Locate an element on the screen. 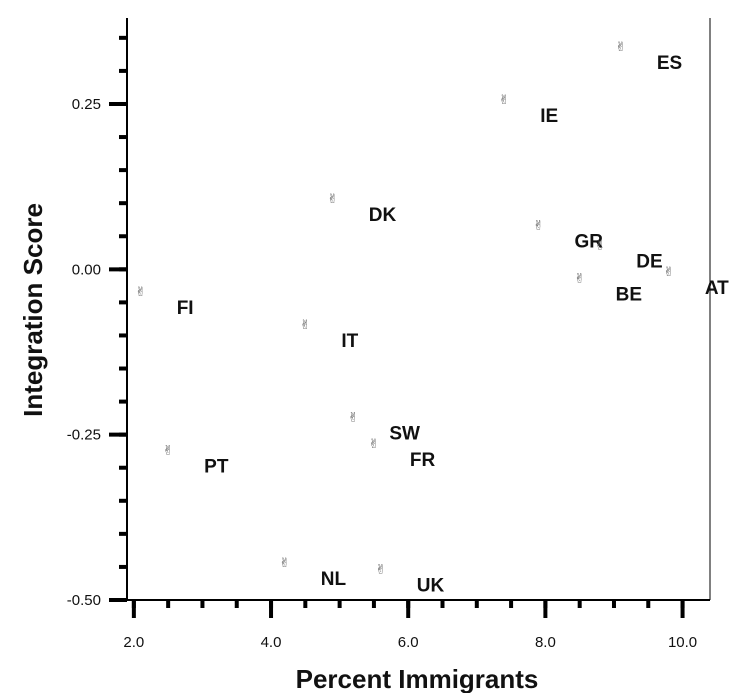 The height and width of the screenshot is (693, 748). x-tick-label: 4.0 is located at coordinates (271, 642).